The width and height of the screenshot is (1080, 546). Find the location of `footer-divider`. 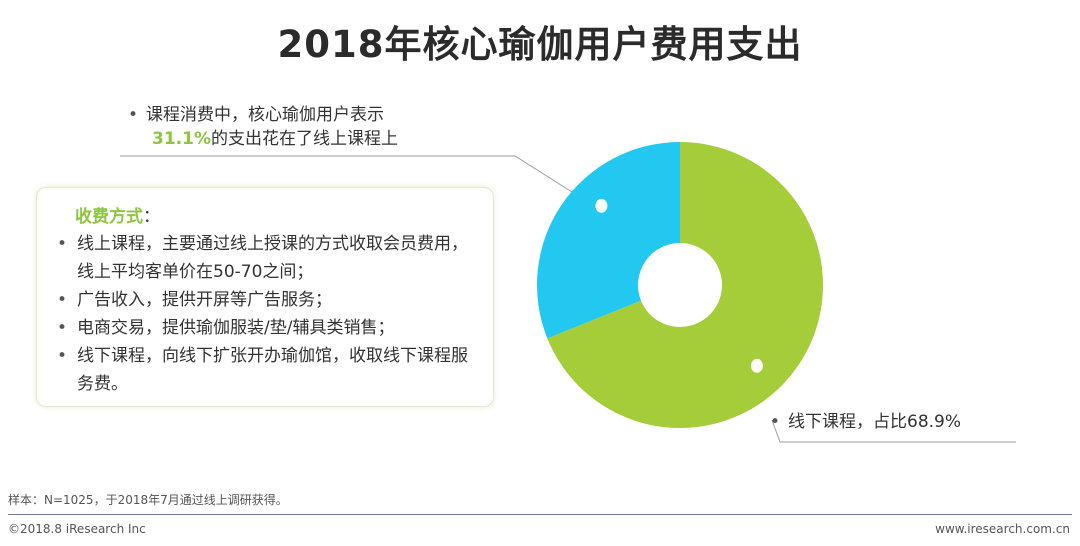

footer-divider is located at coordinates (540, 514).